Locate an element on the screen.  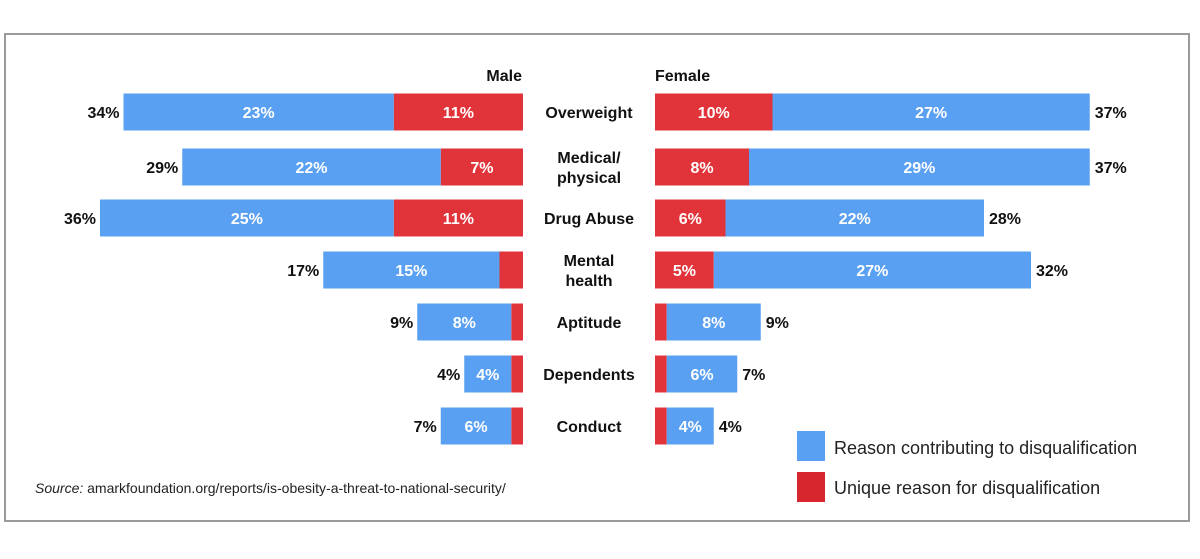
male-label-contributing-mental-health: 15% is located at coordinates (411, 271).